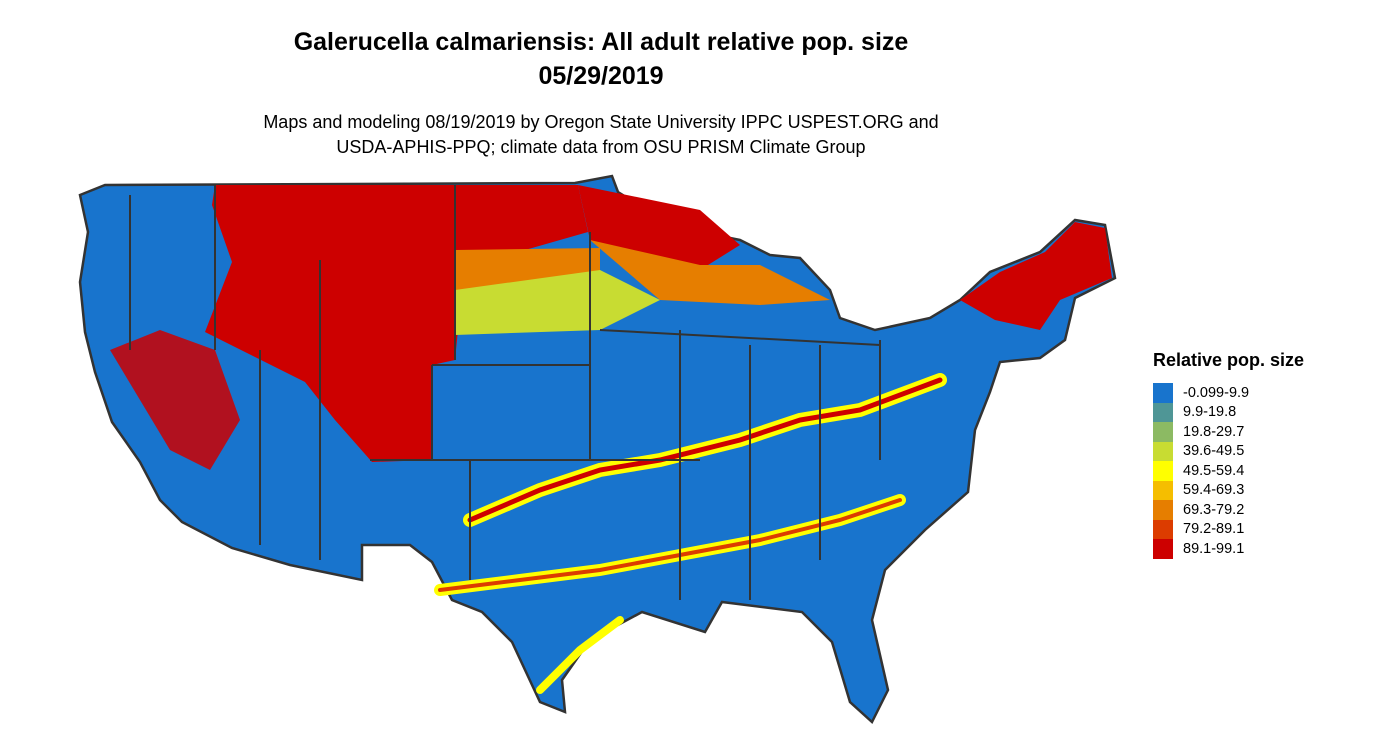 The image size is (1399, 744). What do you see at coordinates (1214, 470) in the screenshot?
I see `legend-label: 49.5-59.4` at bounding box center [1214, 470].